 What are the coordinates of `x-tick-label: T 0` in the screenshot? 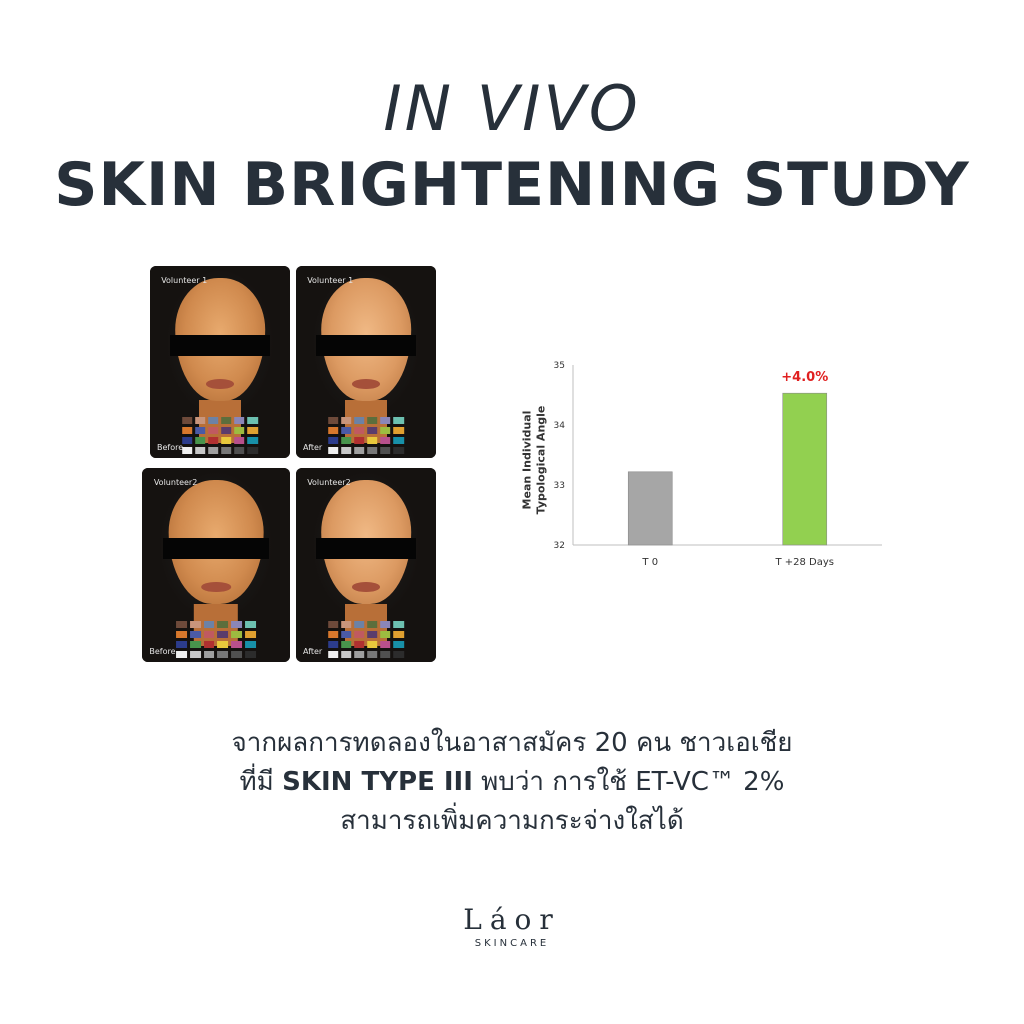 It's located at (649, 562).